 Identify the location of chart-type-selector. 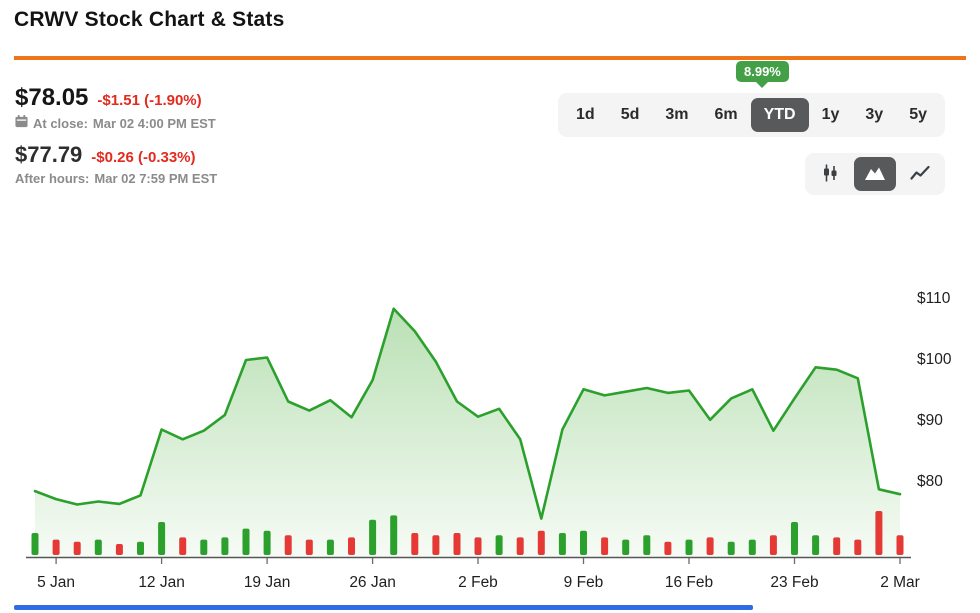
(875, 174).